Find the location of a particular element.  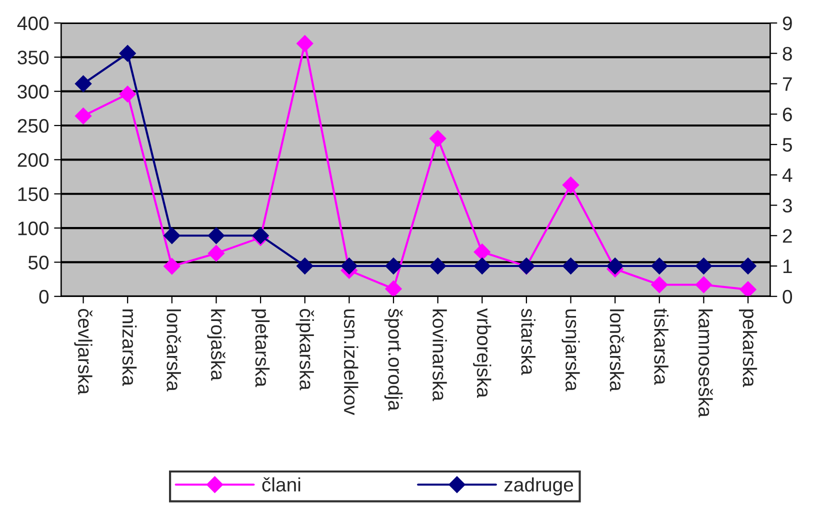

y-tick-label: 250 is located at coordinates (33, 125).